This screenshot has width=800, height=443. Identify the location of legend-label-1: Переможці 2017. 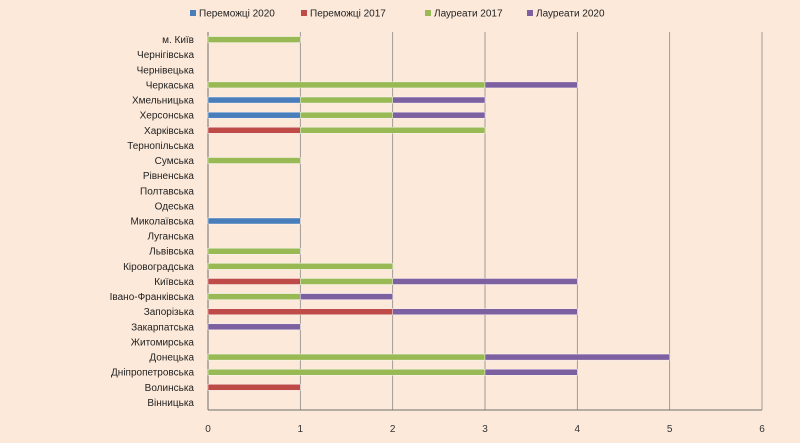
(348, 14).